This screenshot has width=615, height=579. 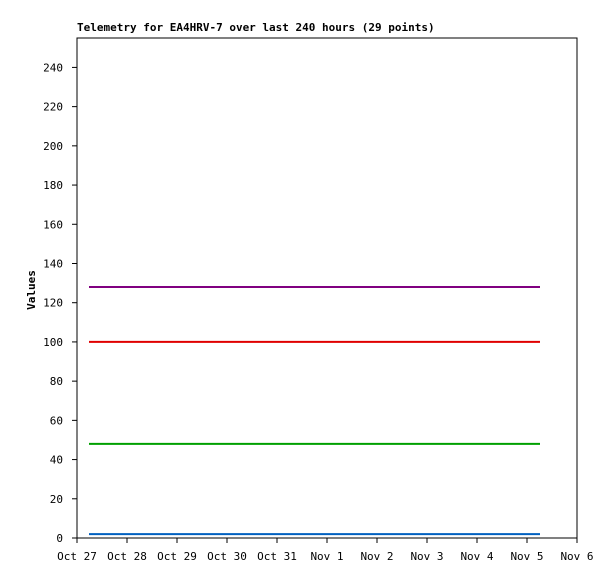 What do you see at coordinates (426, 556) in the screenshot?
I see `x-tick-label: Nov 3` at bounding box center [426, 556].